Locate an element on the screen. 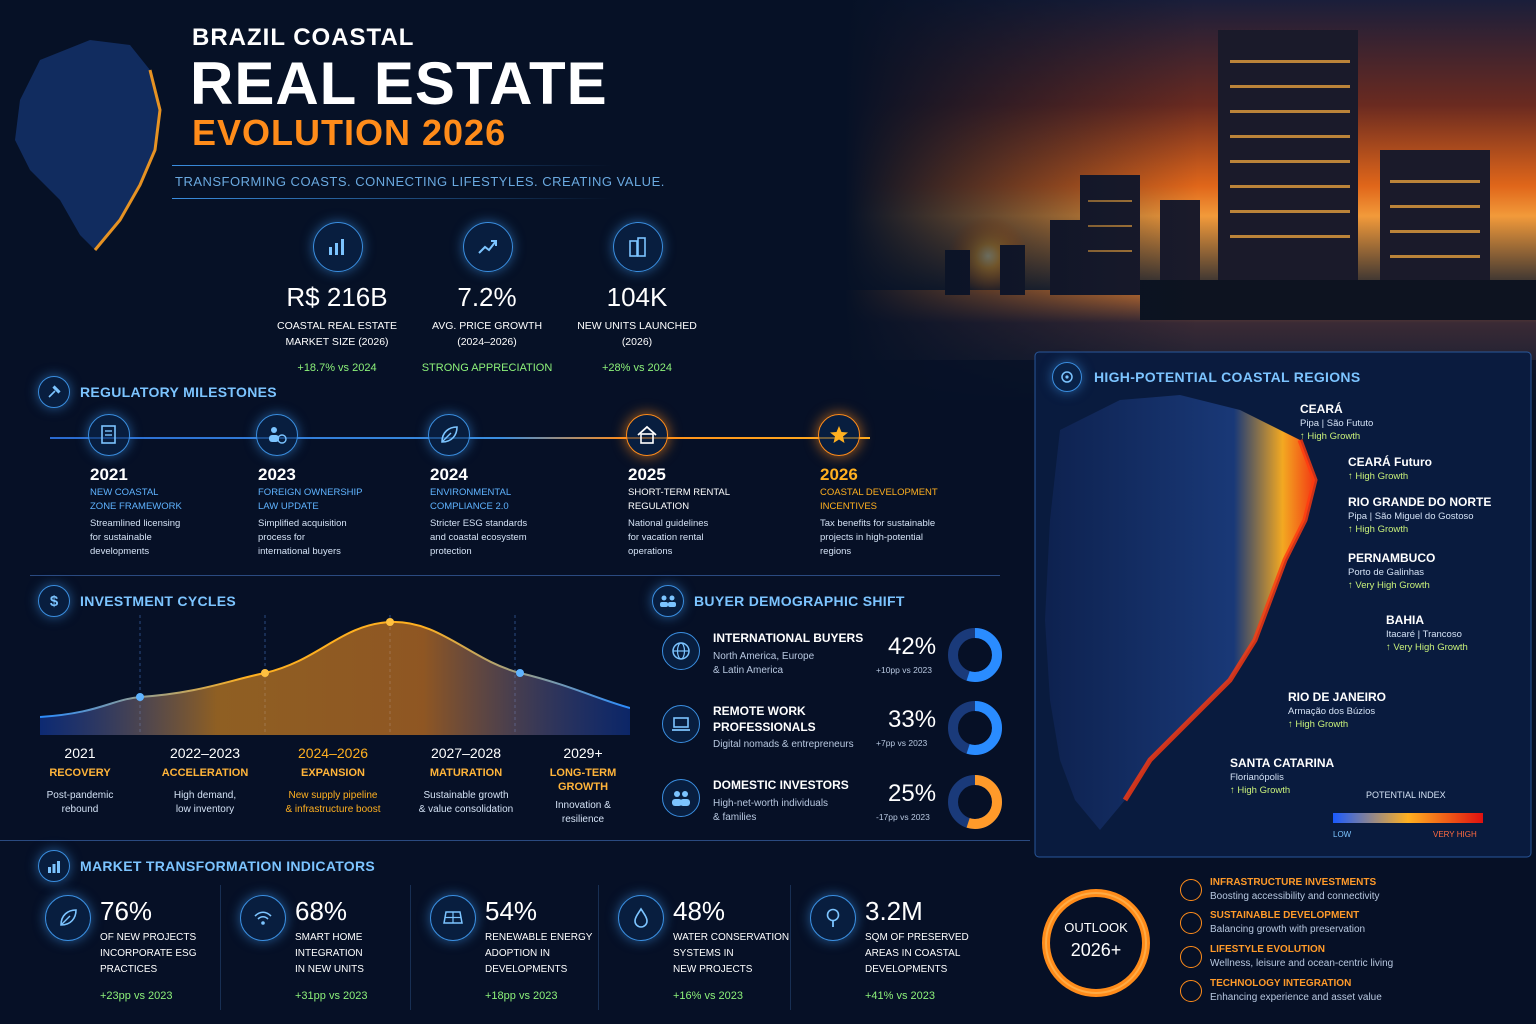  bar-chart-icon is located at coordinates (338, 247).